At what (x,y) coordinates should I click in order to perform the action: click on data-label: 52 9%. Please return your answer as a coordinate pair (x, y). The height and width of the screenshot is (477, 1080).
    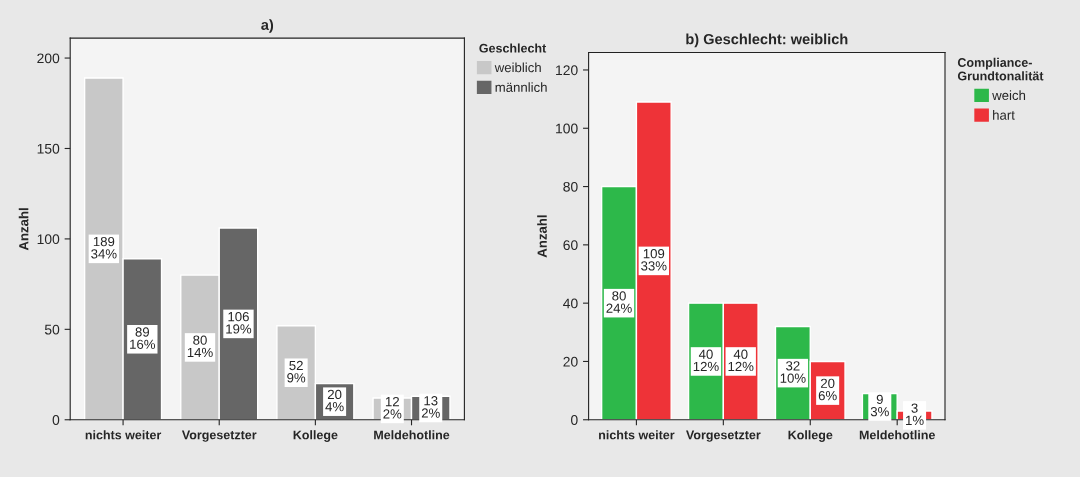
    Looking at the image, I should click on (296, 371).